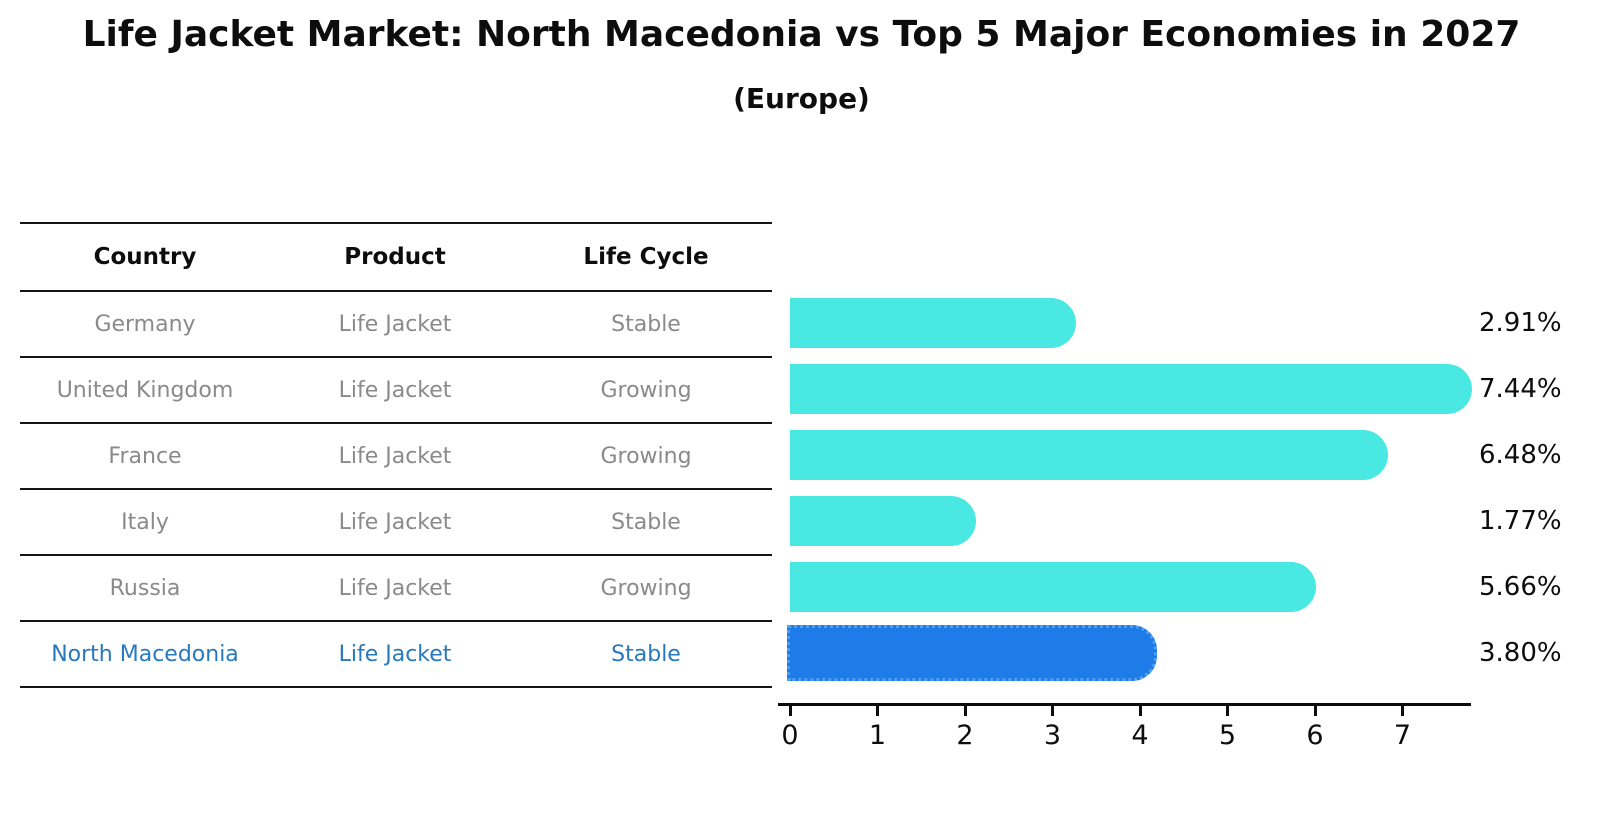 This screenshot has width=1603, height=823. What do you see at coordinates (1520, 587) in the screenshot?
I see `value-label-russia: 5.66%` at bounding box center [1520, 587].